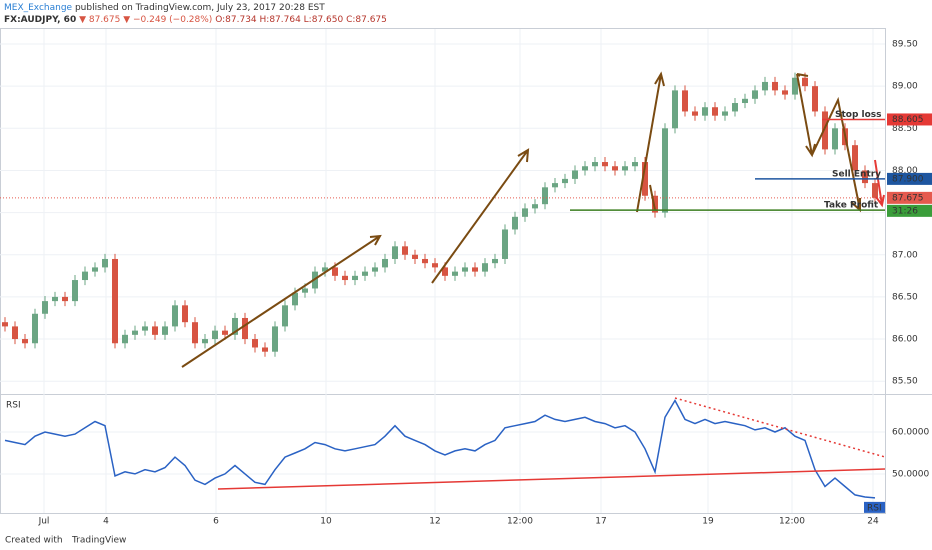 The image size is (932, 550). Describe the element at coordinates (708, 522) in the screenshot. I see `x-tick-label: 19` at that location.